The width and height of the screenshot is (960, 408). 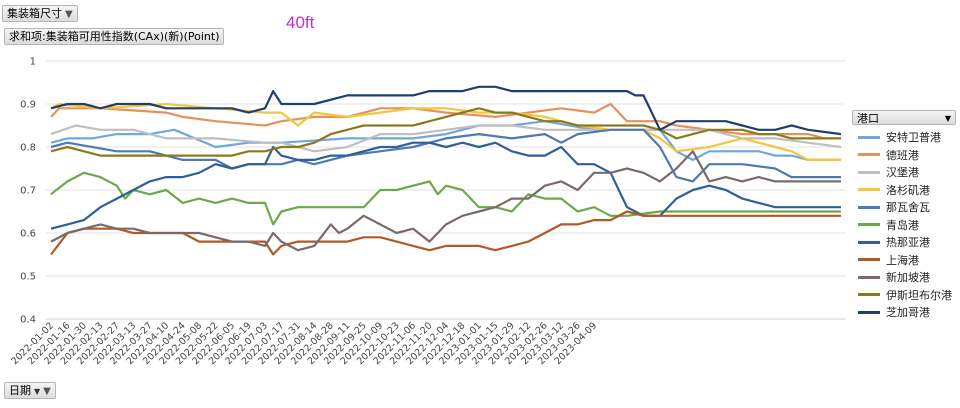 I want to click on legend-item: 芝加哥港, so click(x=905, y=313).